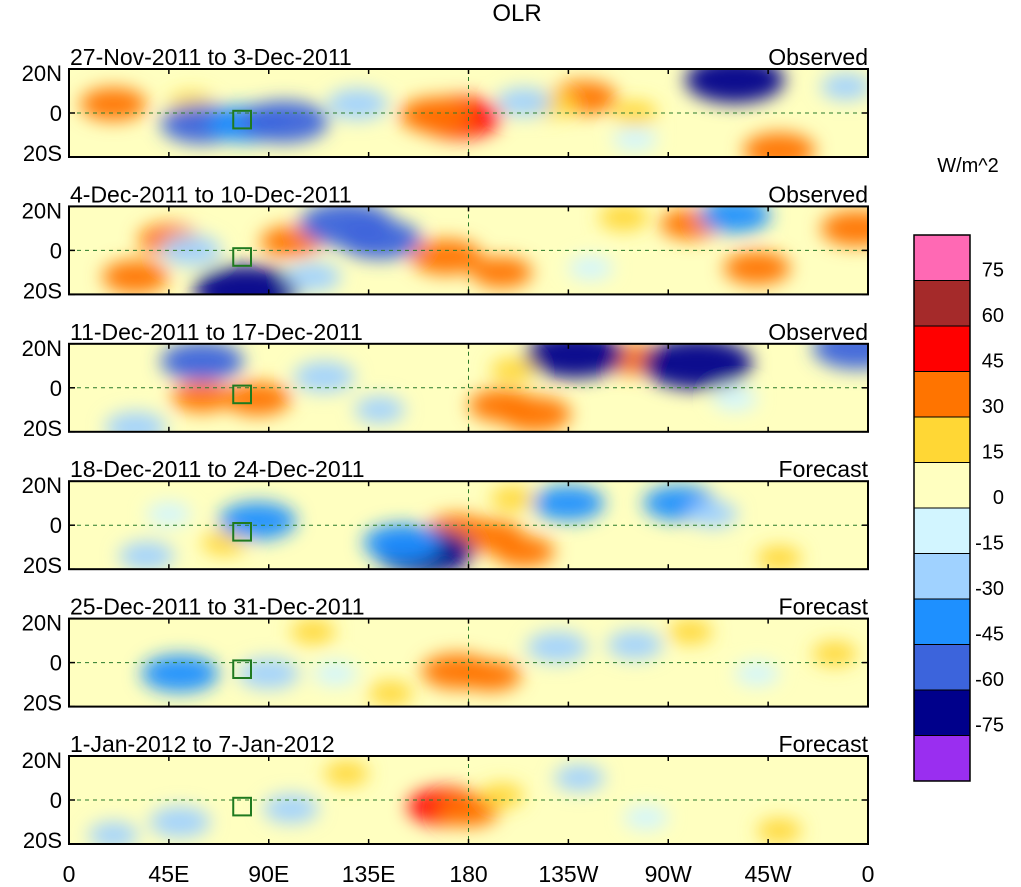 The image size is (1021, 887). I want to click on panel-kind-label: Observed, so click(818, 57).